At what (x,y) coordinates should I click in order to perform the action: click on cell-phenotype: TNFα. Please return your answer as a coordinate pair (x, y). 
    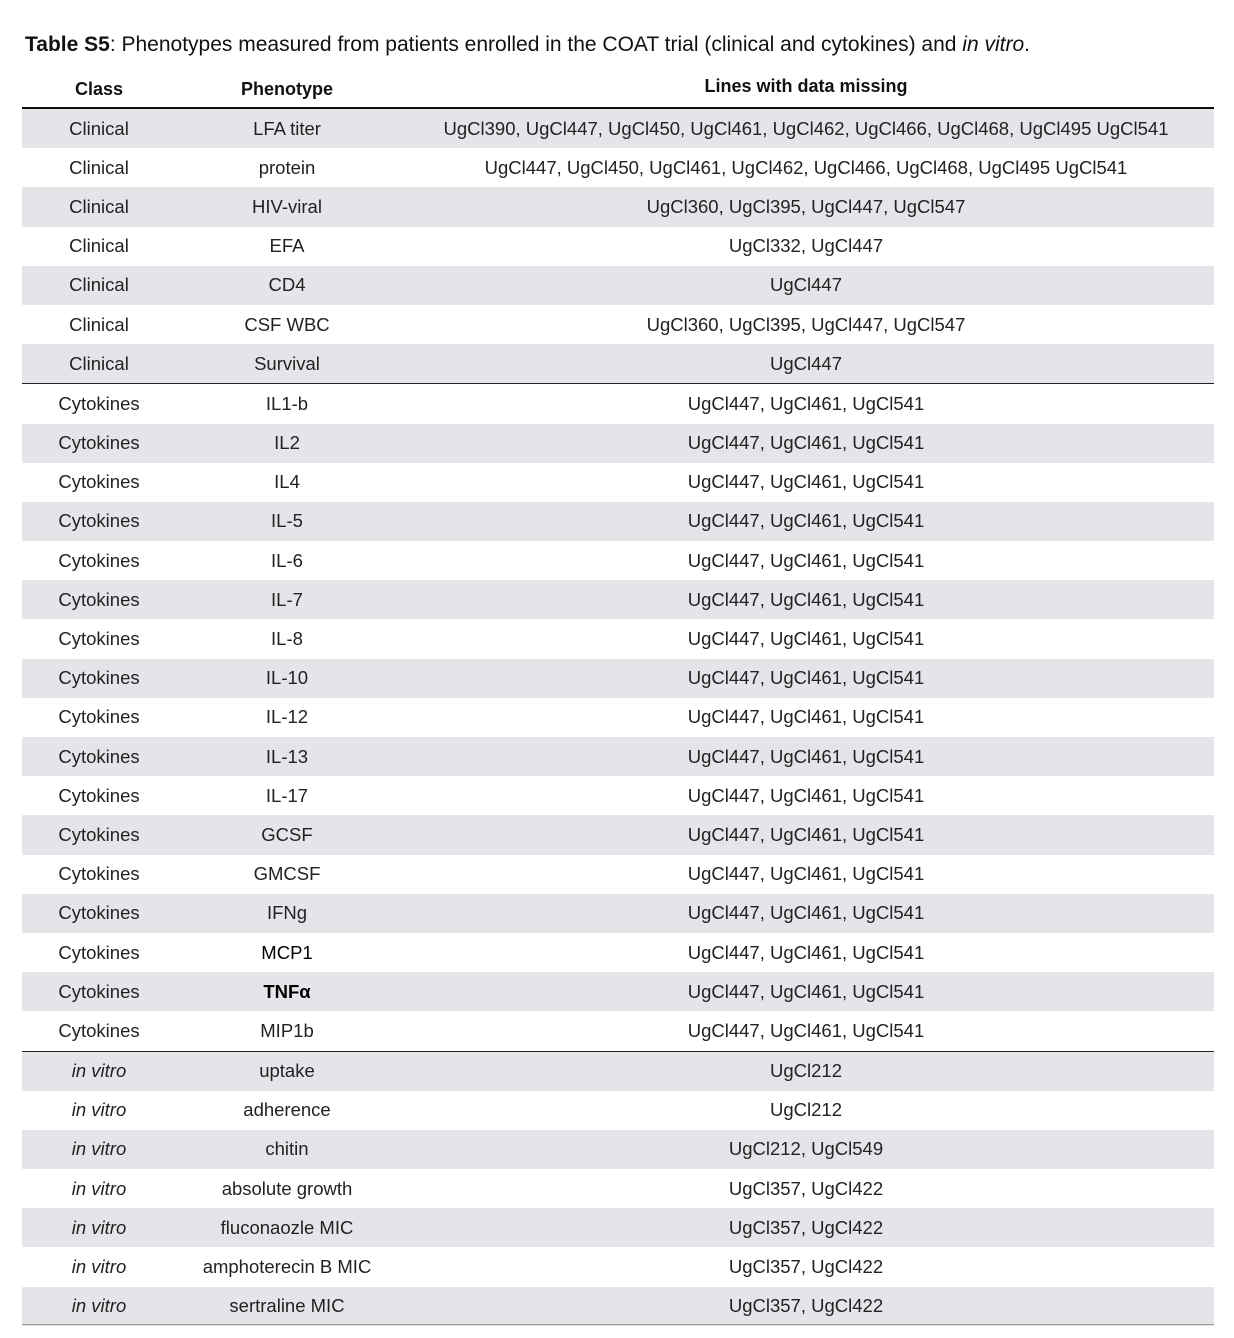
    Looking at the image, I should click on (287, 991).